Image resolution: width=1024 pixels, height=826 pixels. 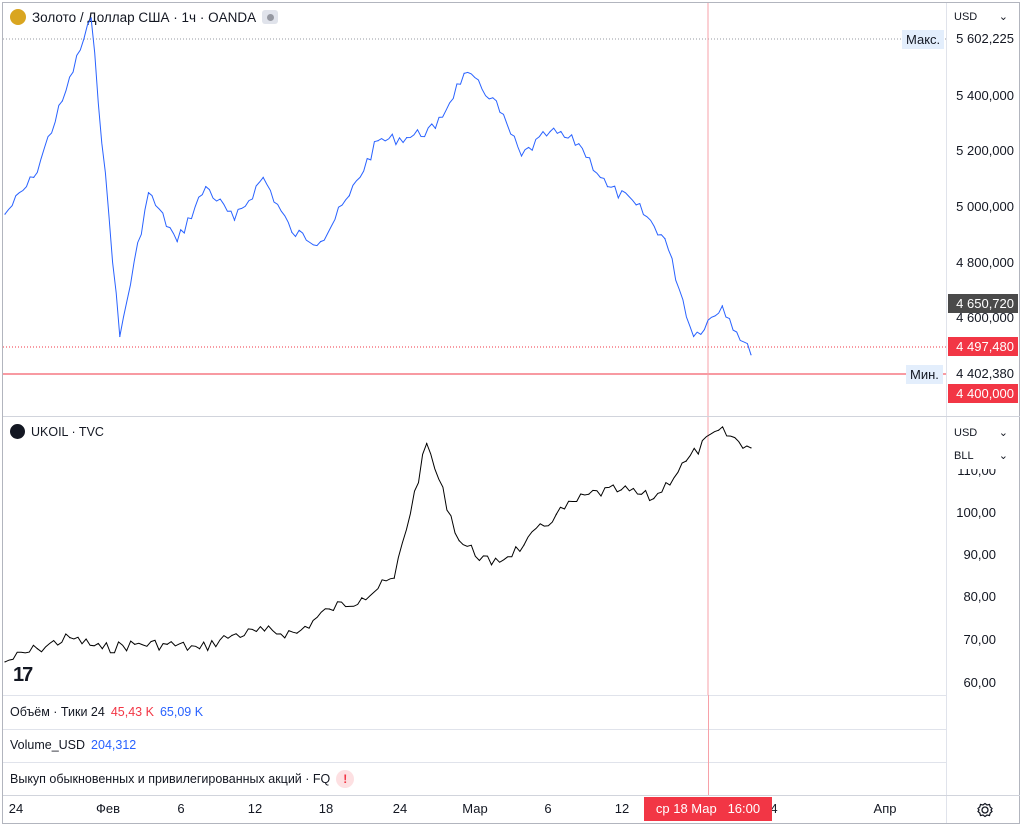 What do you see at coordinates (979, 639) in the screenshot?
I see `oil-y-tick: 70,00` at bounding box center [979, 639].